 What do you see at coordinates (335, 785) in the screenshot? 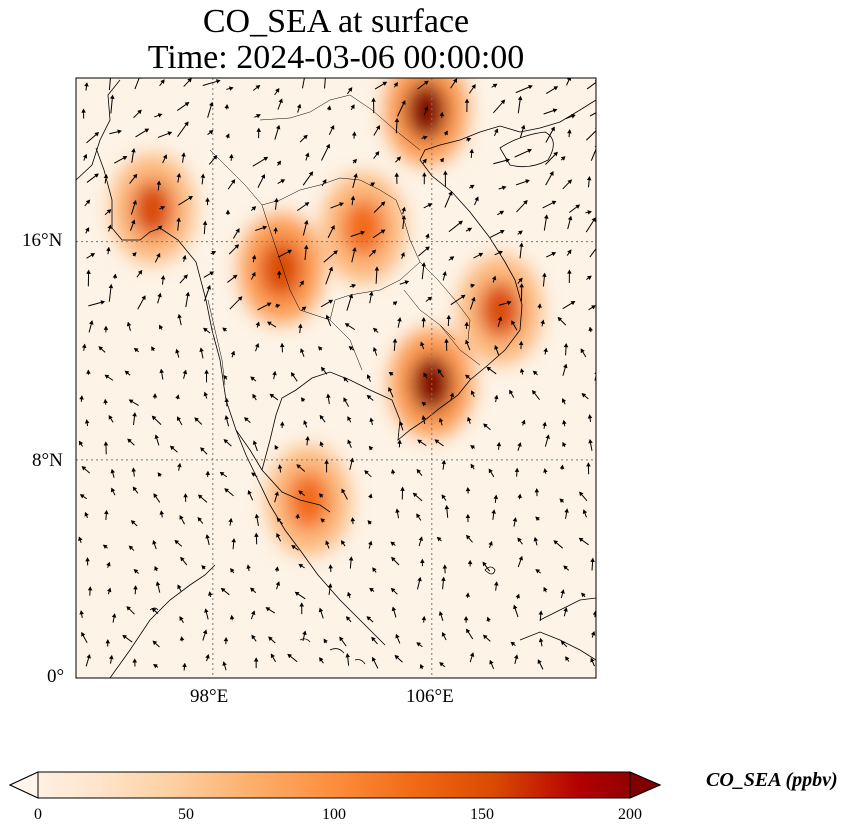
I see `colorbar` at bounding box center [335, 785].